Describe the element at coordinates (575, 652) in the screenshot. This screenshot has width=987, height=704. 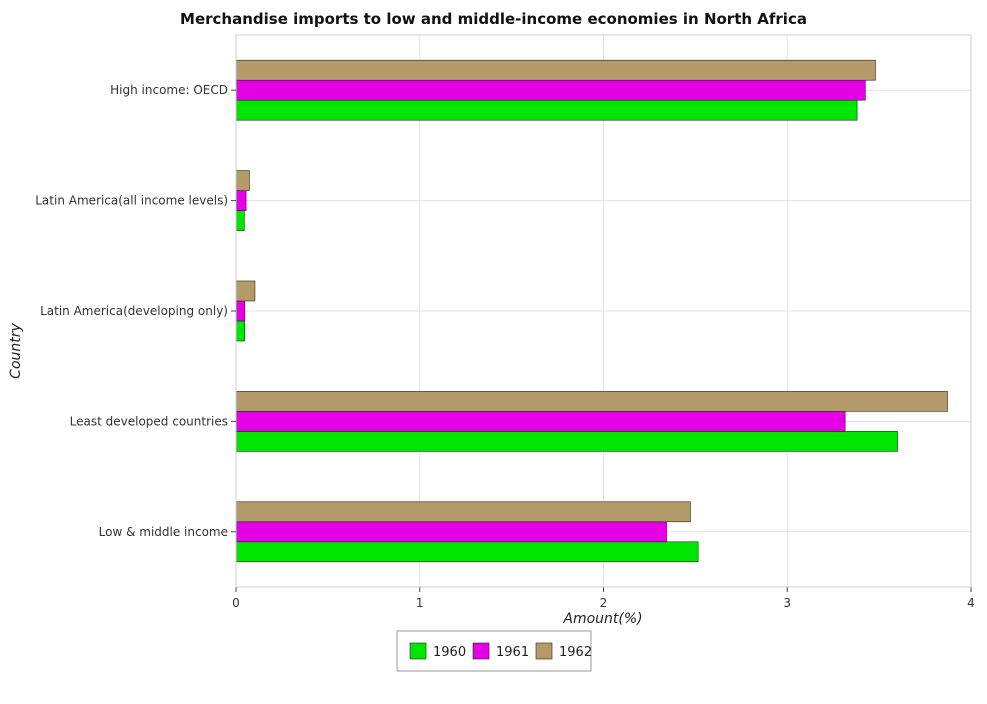
I see `legend-label-1962: 1962` at that location.